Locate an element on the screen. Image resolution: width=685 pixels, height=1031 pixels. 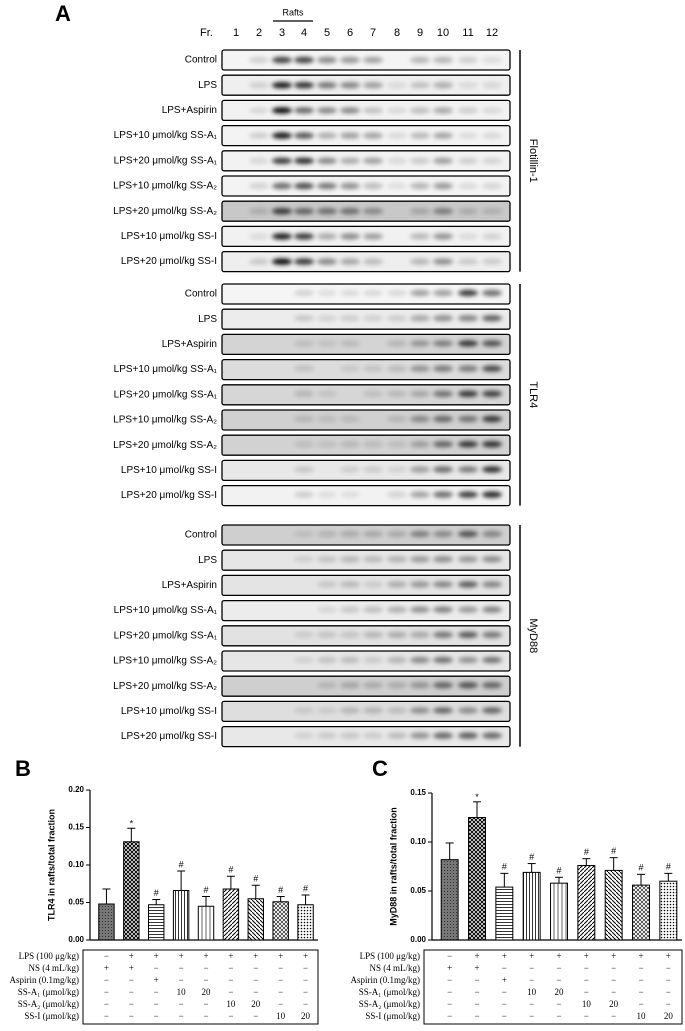
y-tick-label: 0.15 is located at coordinates (418, 792).